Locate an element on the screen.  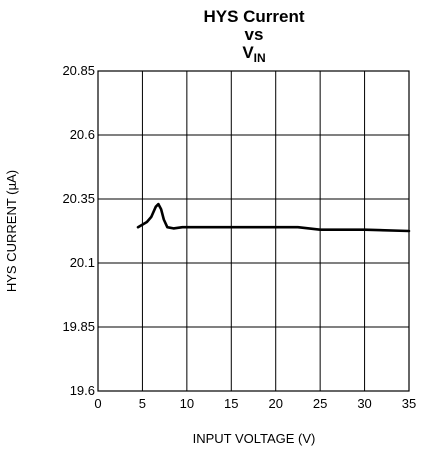
x-tick-labels: 0 5 10 15 20 25 30 35 is located at coordinates (255, 403).